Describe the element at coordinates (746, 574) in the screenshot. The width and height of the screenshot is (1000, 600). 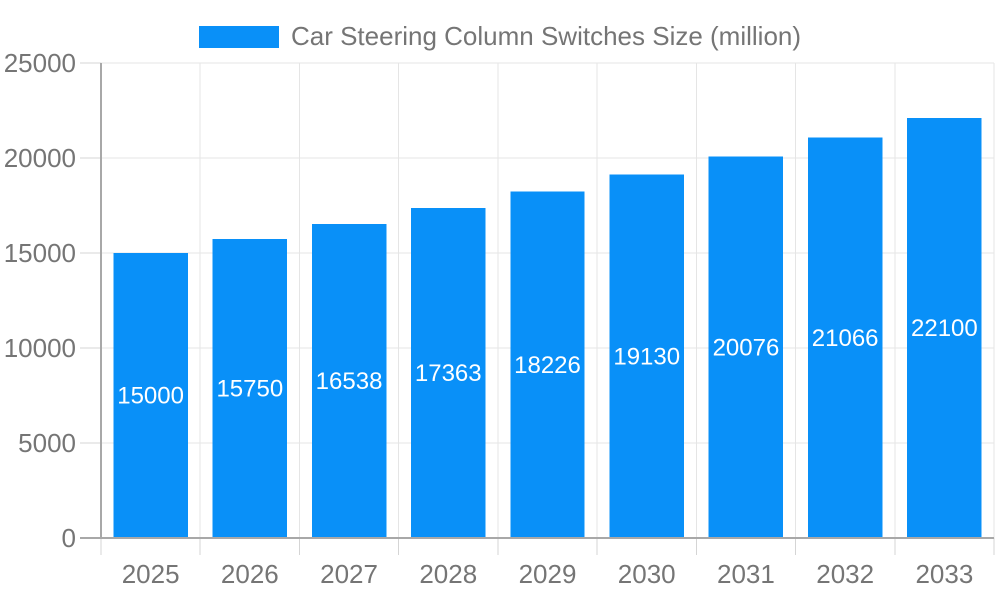
I see `x-axis-label: 2031` at that location.